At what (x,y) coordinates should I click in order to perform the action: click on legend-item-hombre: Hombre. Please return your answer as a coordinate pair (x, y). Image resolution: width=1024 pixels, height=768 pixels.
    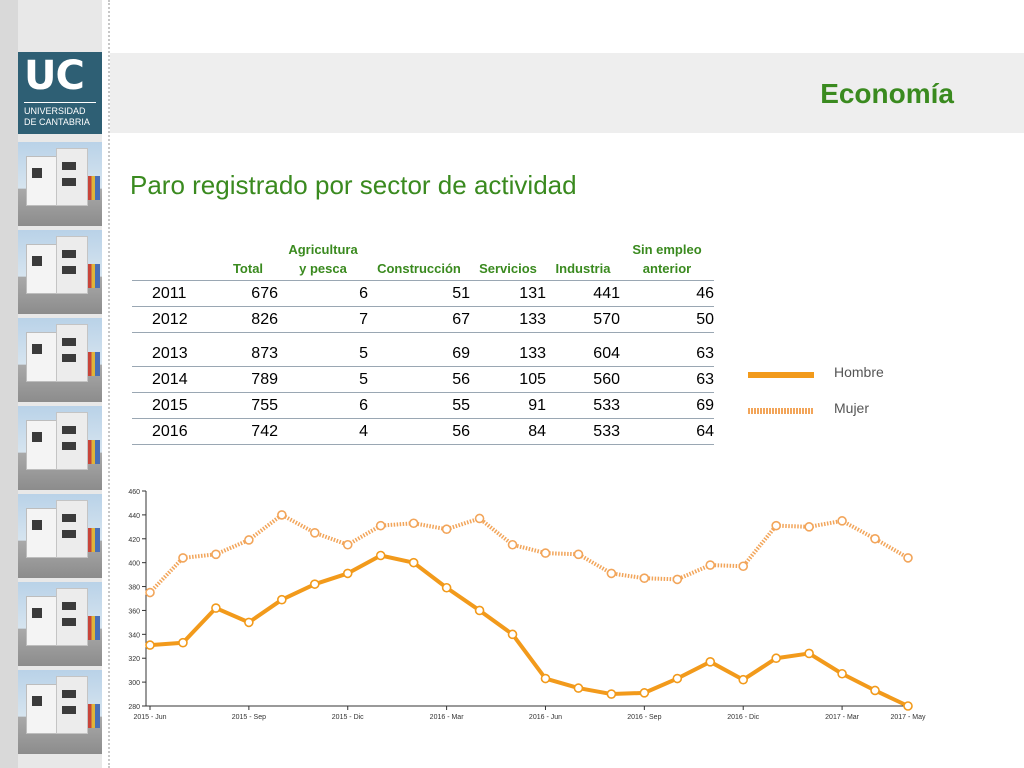
    Looking at the image, I should click on (848, 374).